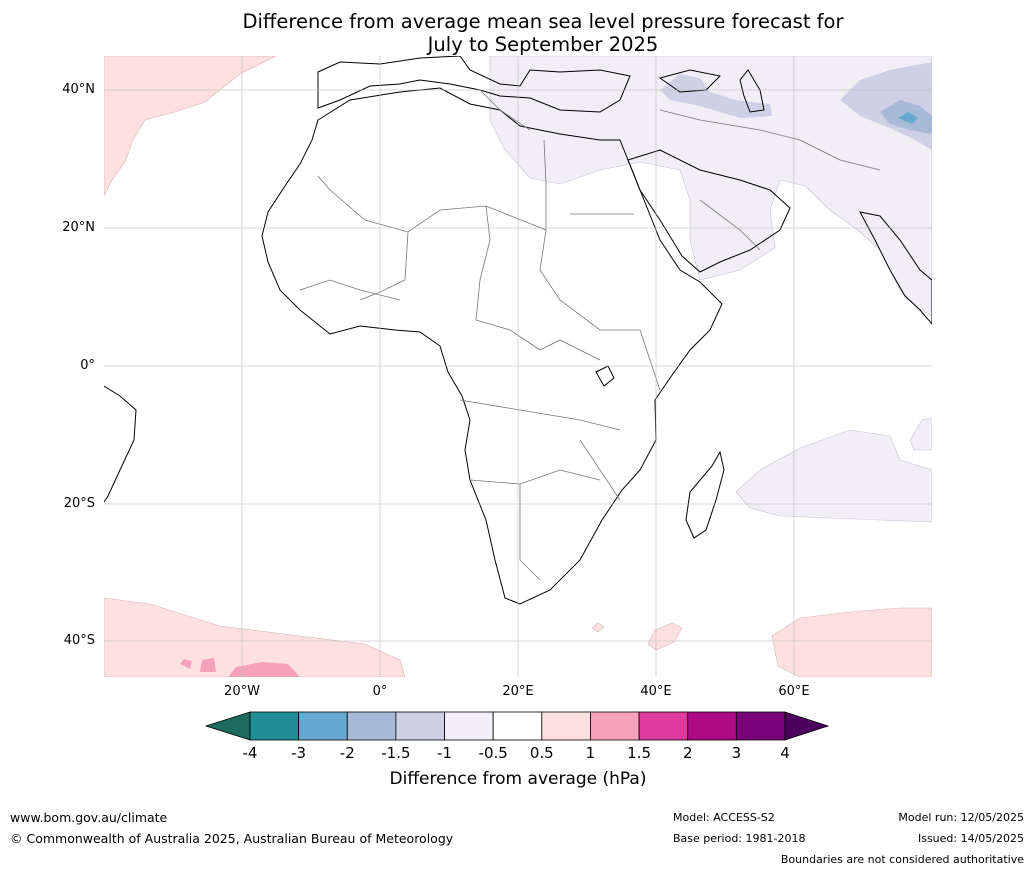  What do you see at coordinates (970, 838) in the screenshot?
I see `footer-issued: Issued: 14/05/2025` at bounding box center [970, 838].